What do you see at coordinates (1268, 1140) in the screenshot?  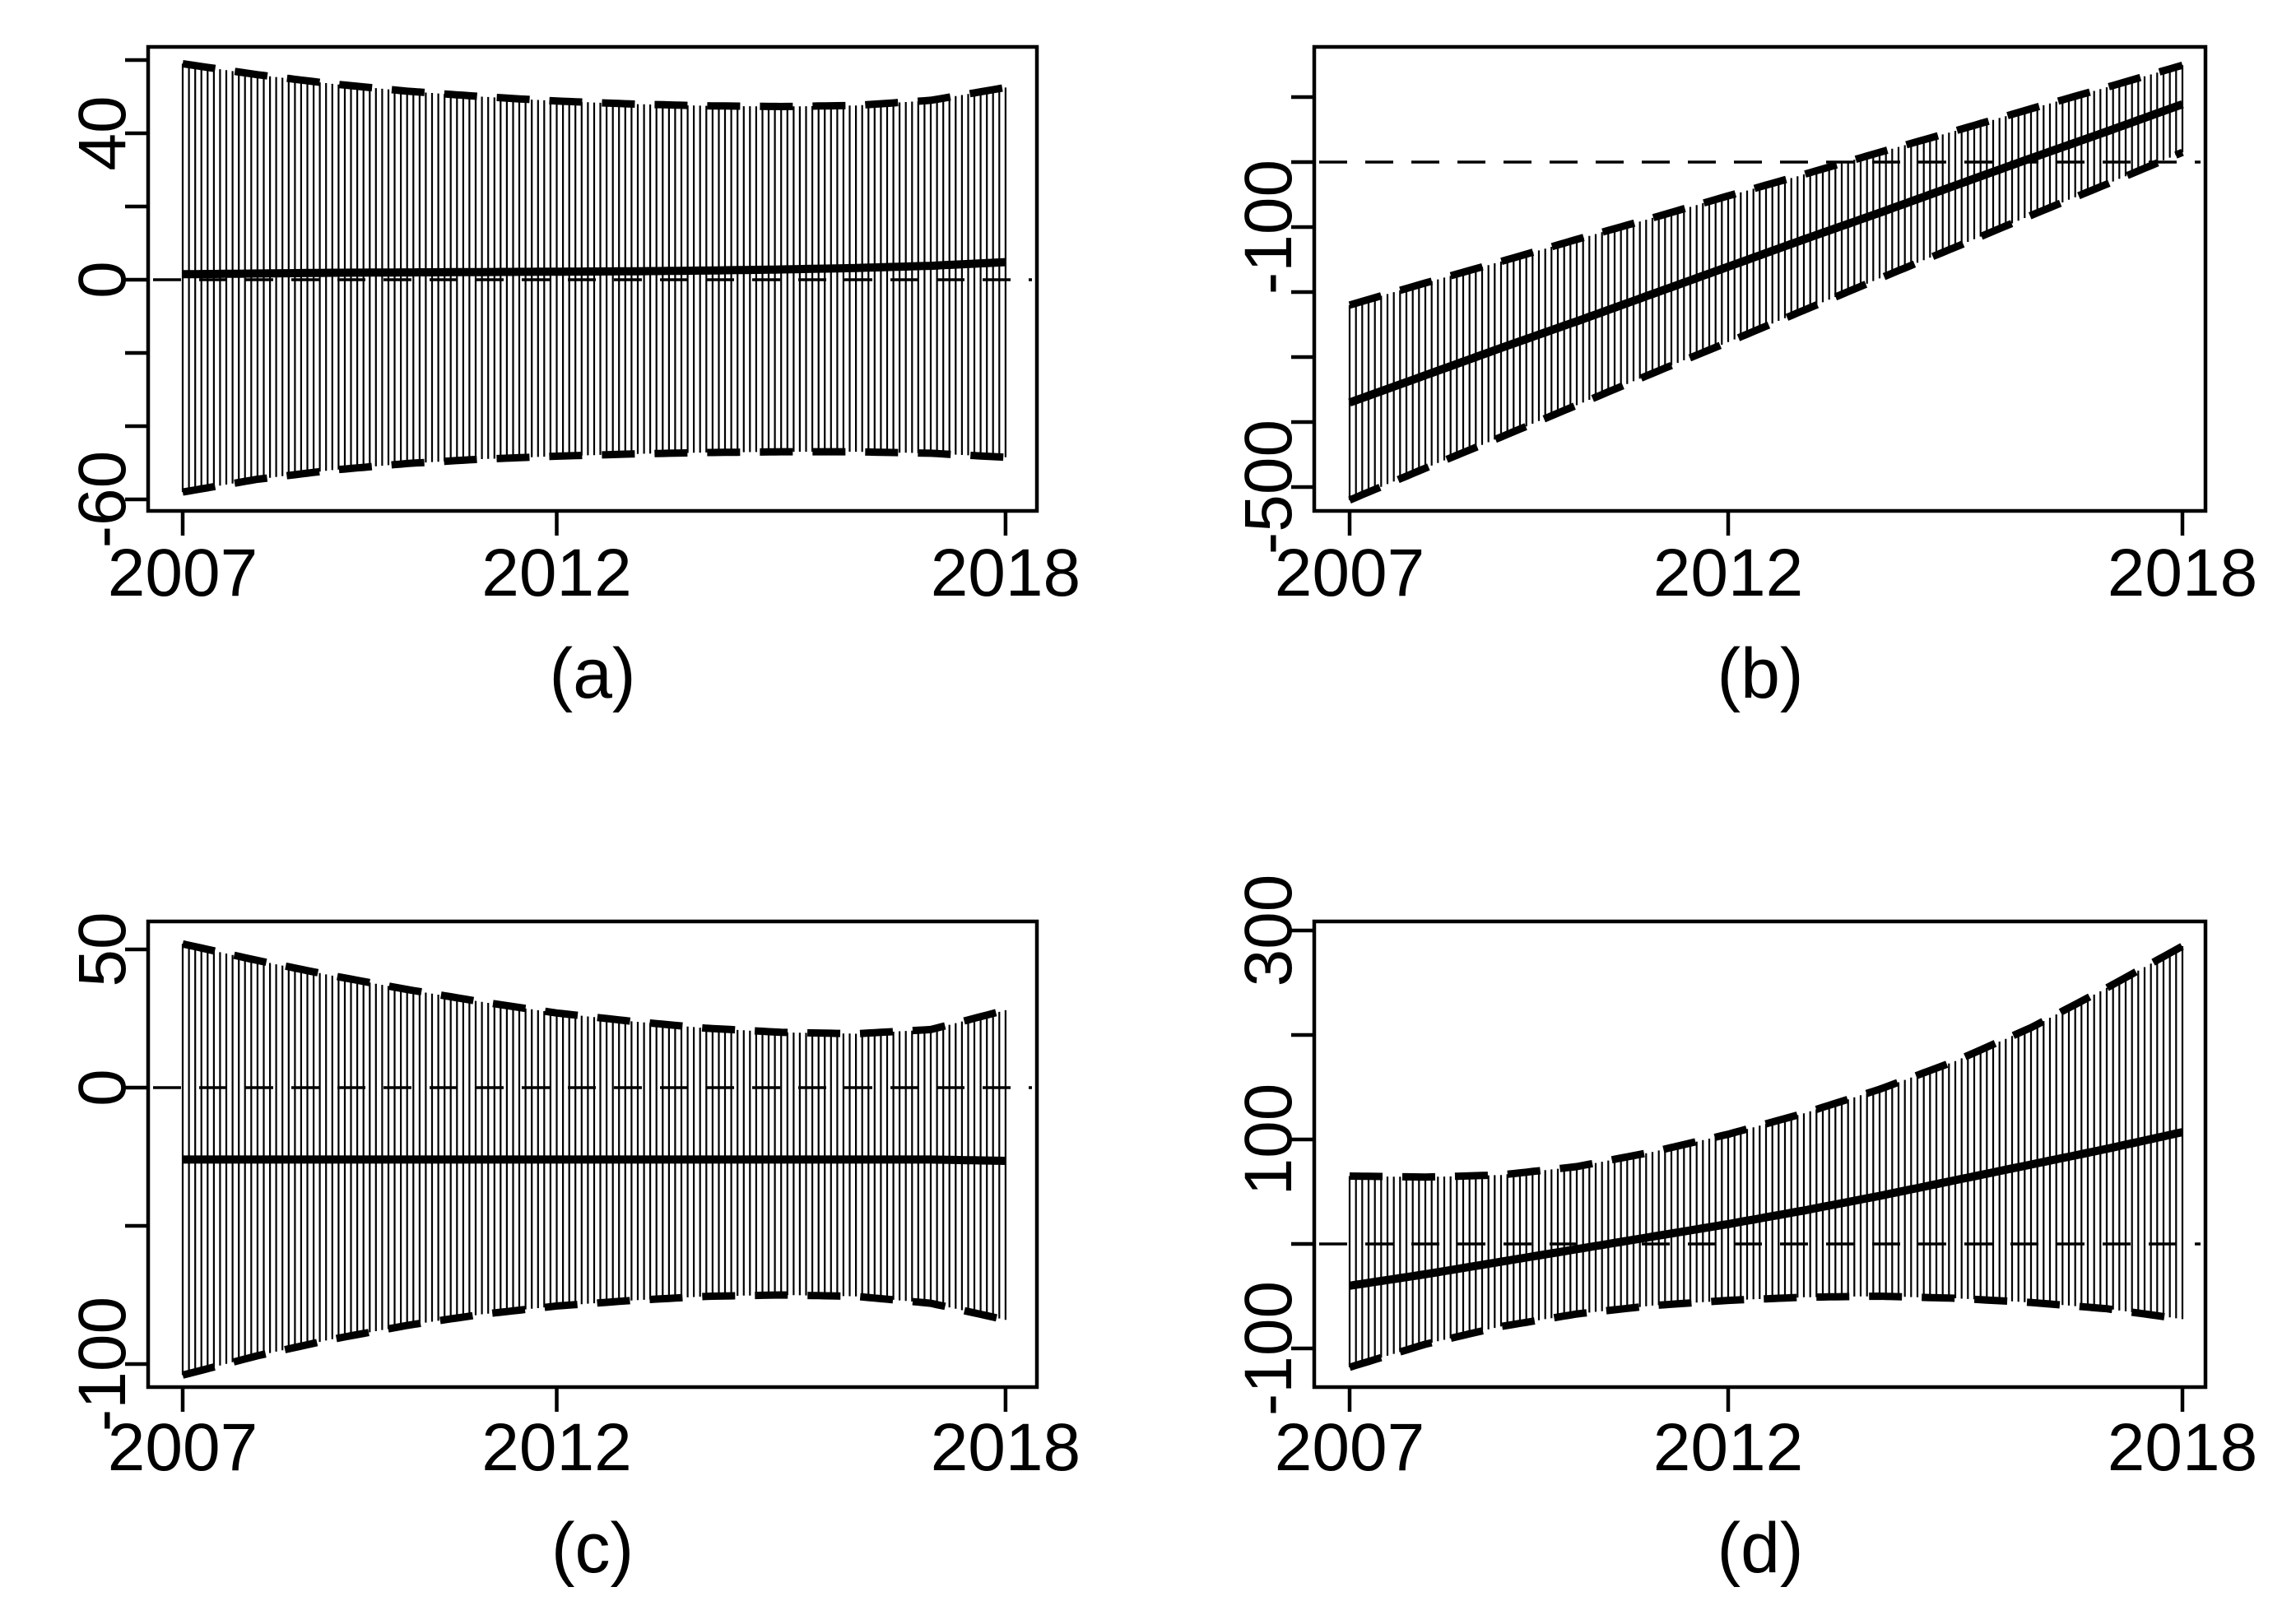 I see `y-tick-label: 100` at bounding box center [1268, 1140].